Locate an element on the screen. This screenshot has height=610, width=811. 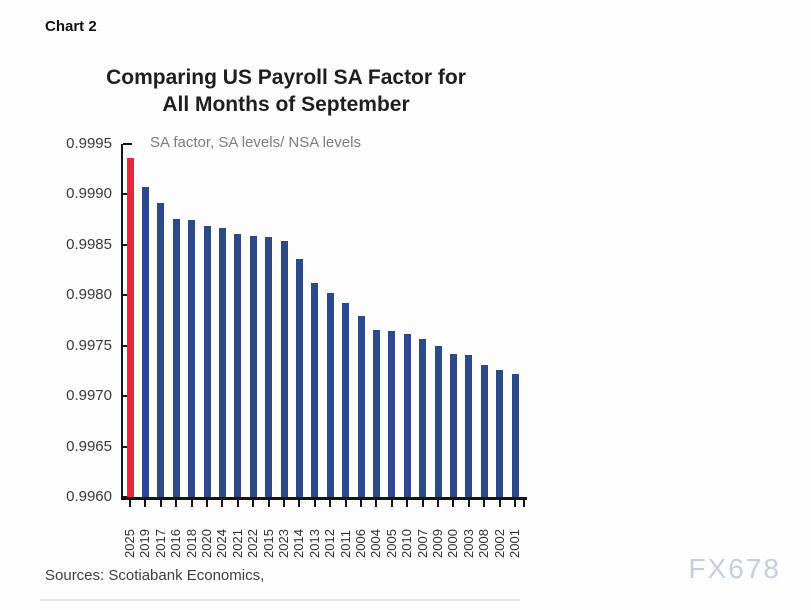
x-axis-end-tick is located at coordinates (524, 503).